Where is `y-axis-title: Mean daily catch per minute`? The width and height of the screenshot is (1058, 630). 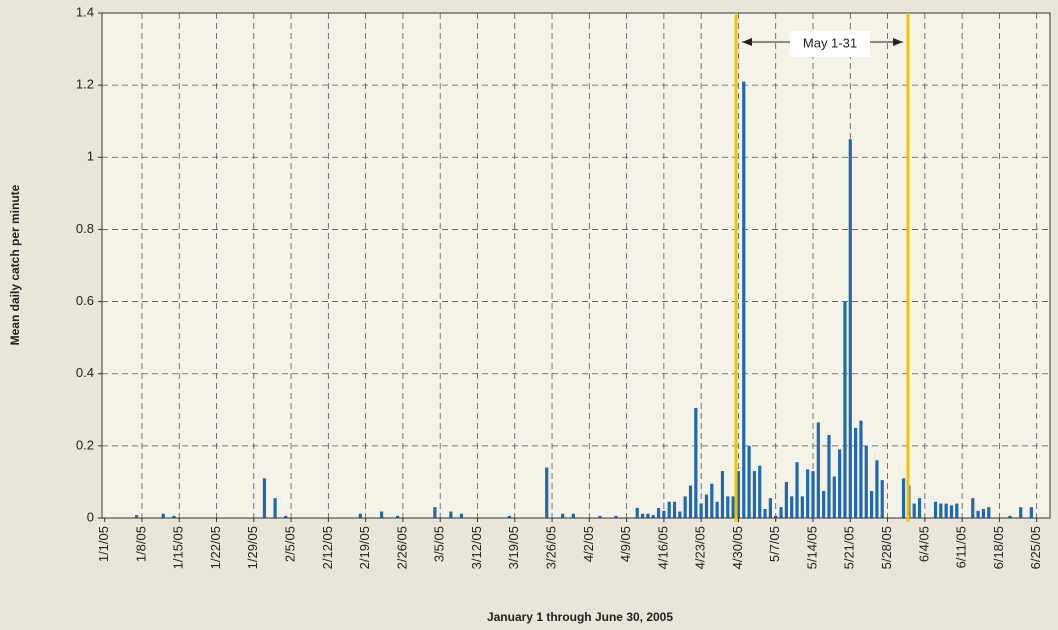
y-axis-title: Mean daily catch per minute is located at coordinates (15, 264).